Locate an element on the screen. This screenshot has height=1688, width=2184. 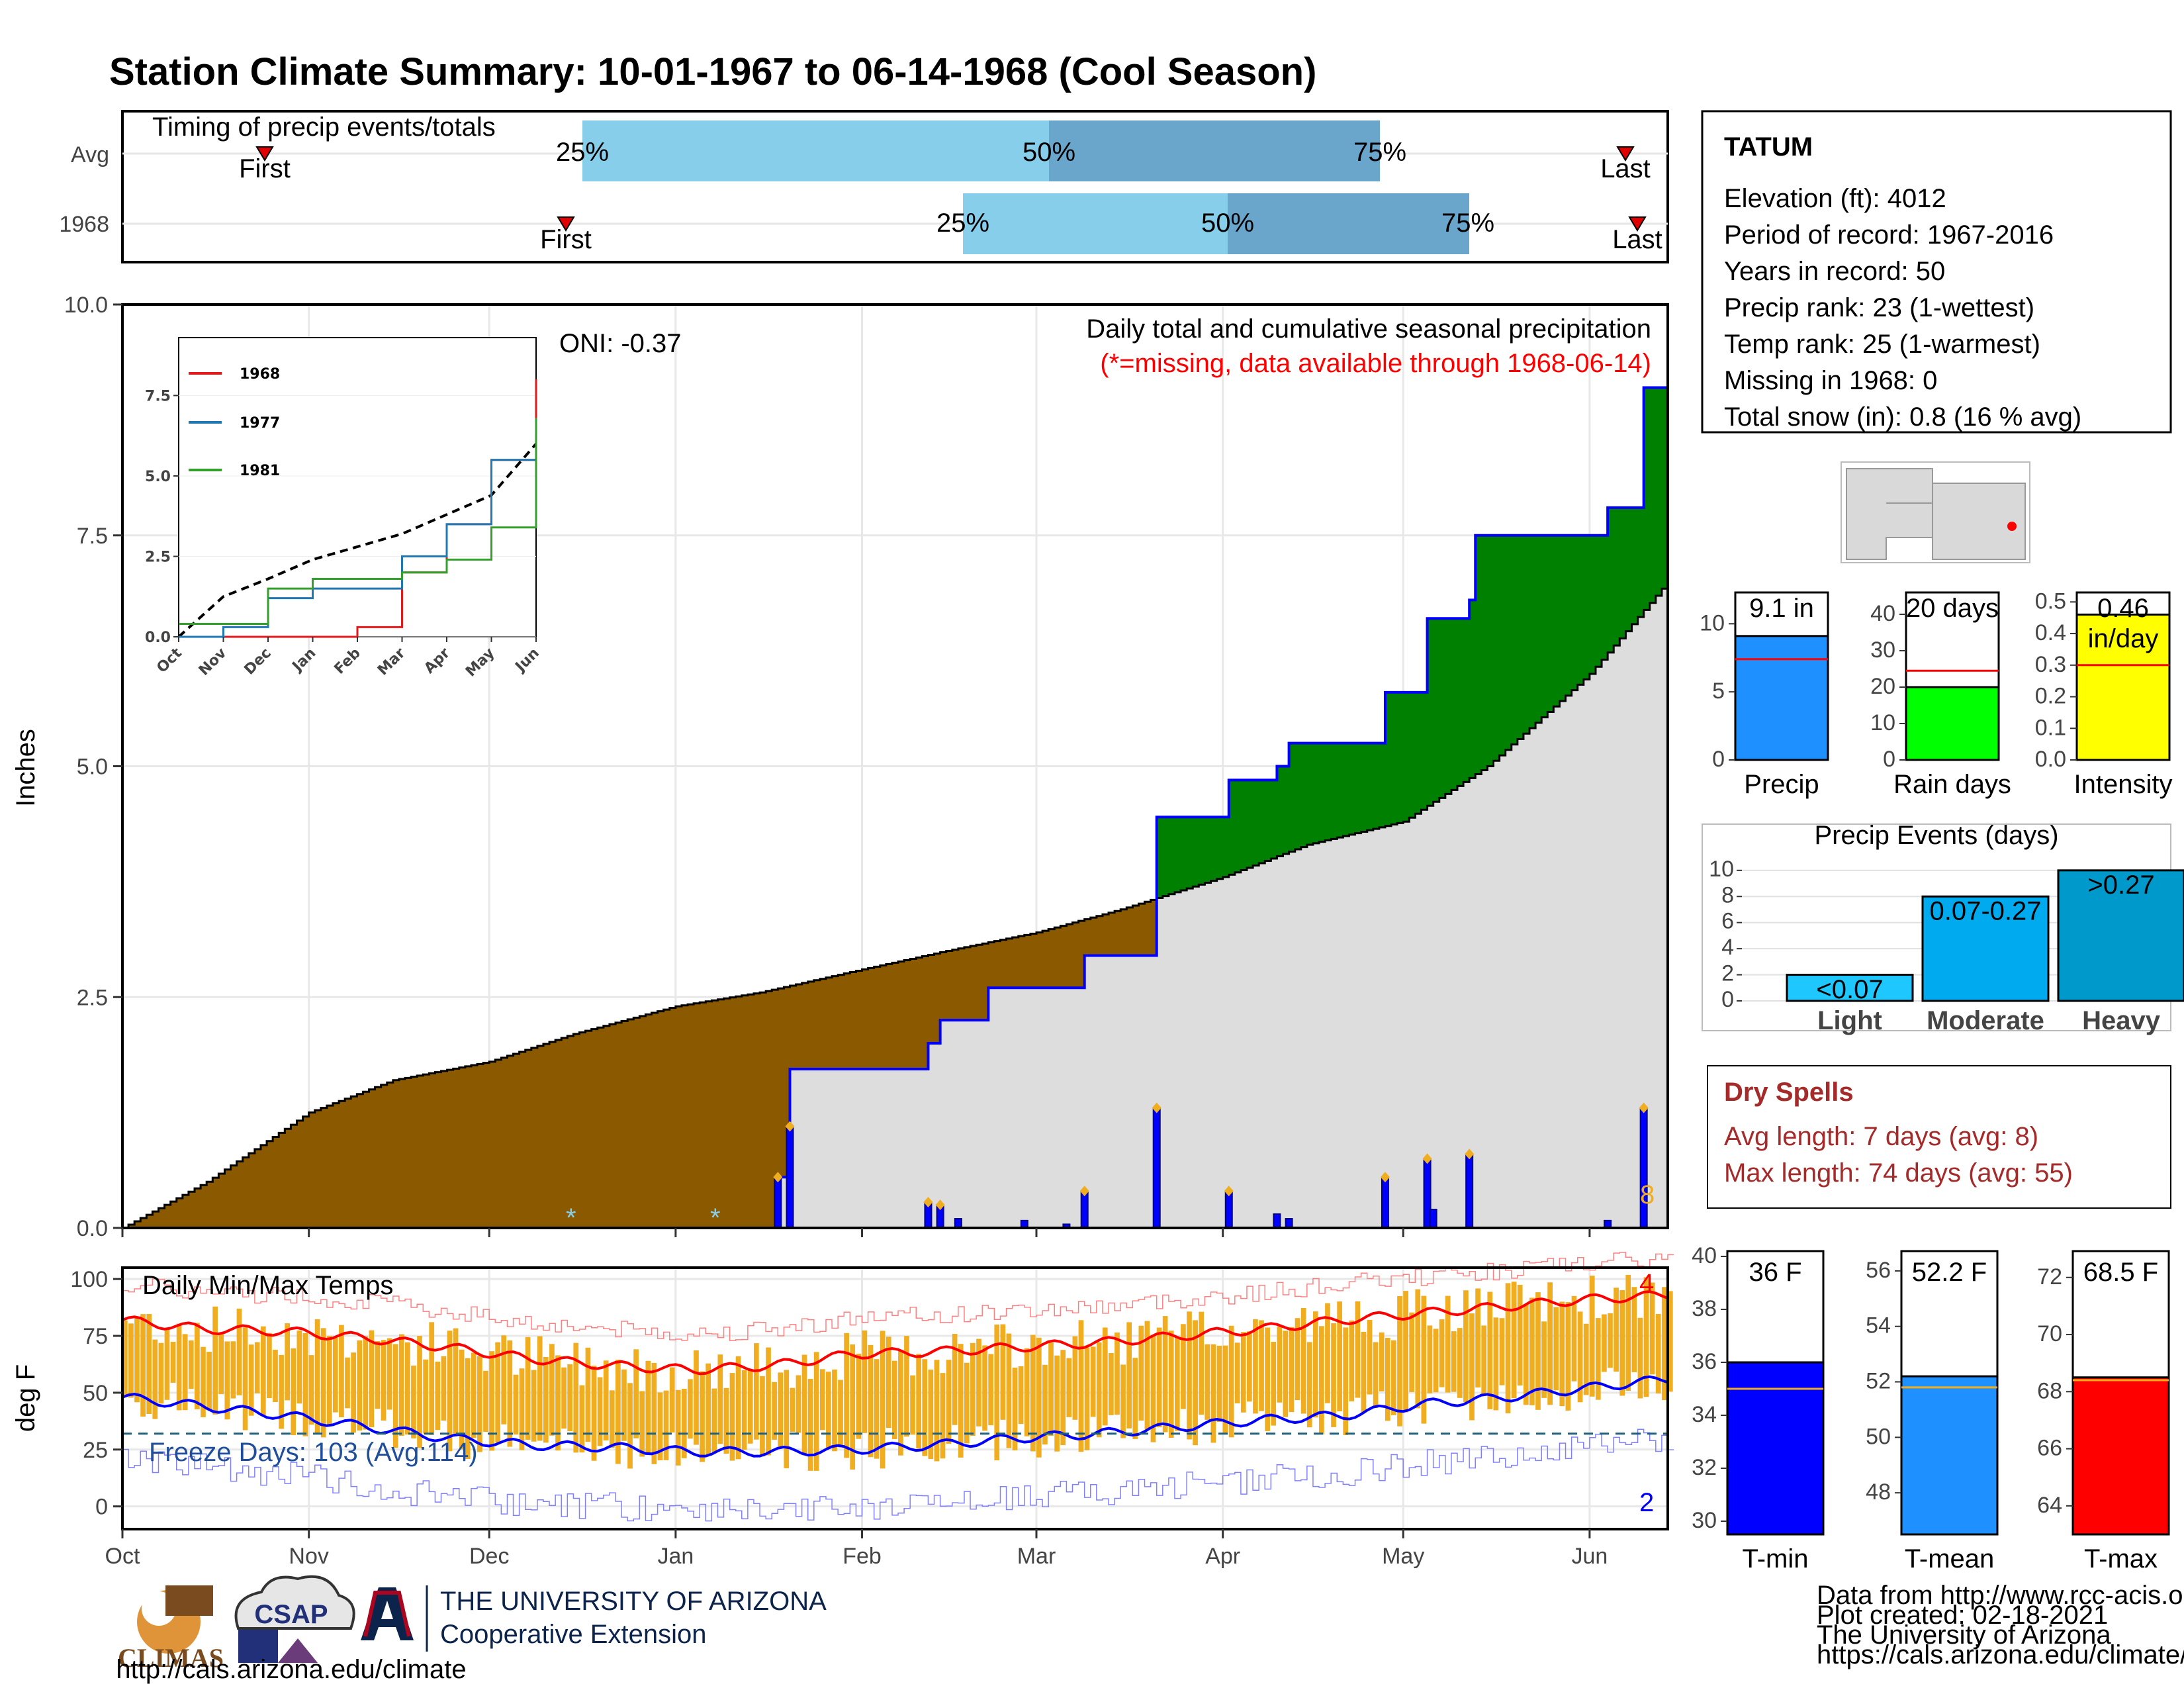
temp-y-tick-label: 25 is located at coordinates (95, 1450).